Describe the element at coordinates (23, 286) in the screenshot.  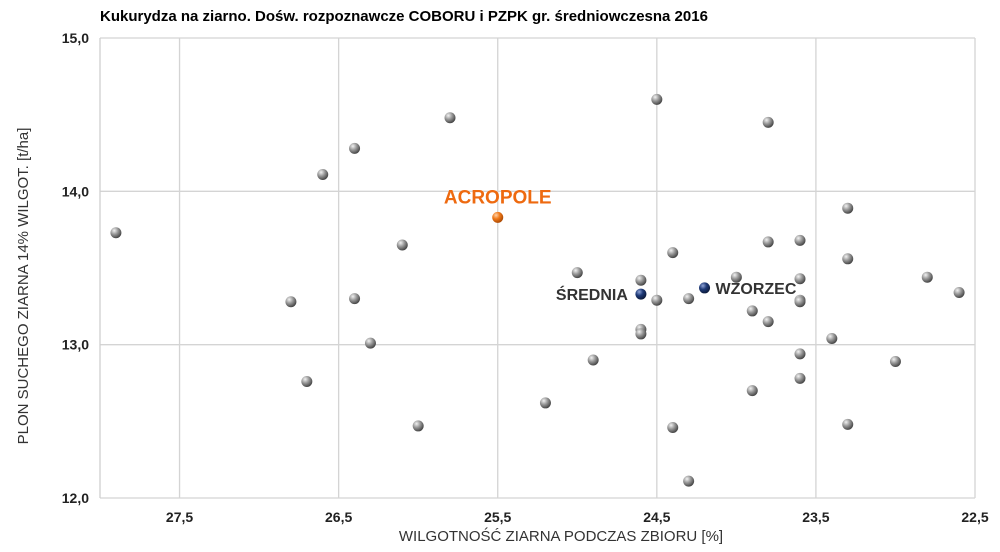
I see `y-axis-title: PLON SUCHEGO ZIARNA 14% WILGOT. [t/ha]` at that location.